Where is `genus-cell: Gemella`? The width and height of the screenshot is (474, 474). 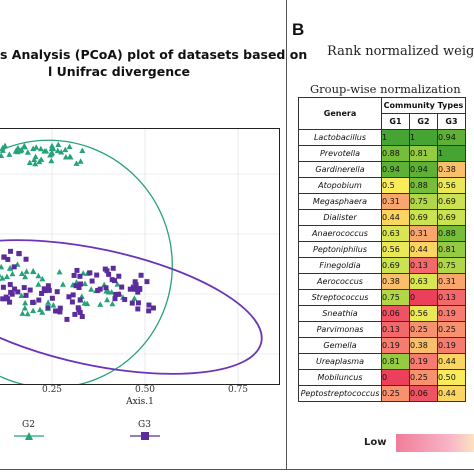
genus-cell: Gemella is located at coordinates (340, 345).